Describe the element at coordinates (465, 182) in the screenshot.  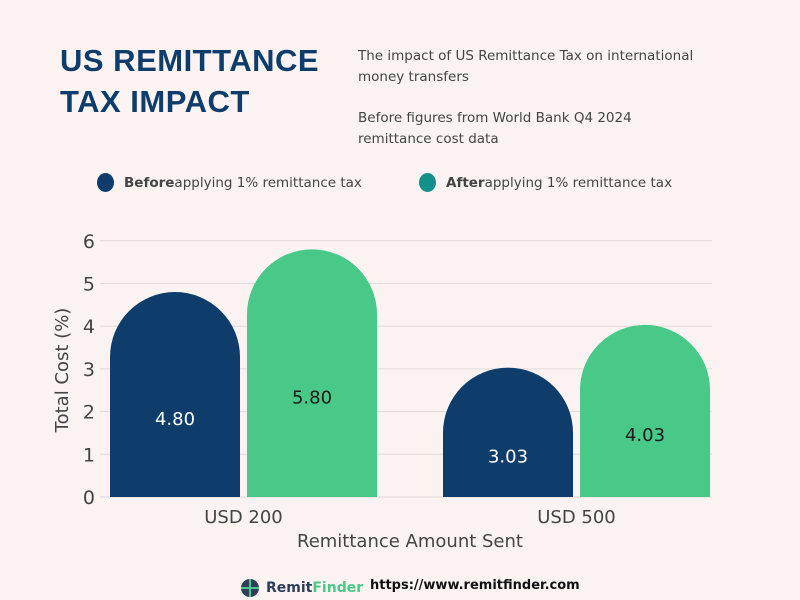
I see `legend-bold: After` at that location.